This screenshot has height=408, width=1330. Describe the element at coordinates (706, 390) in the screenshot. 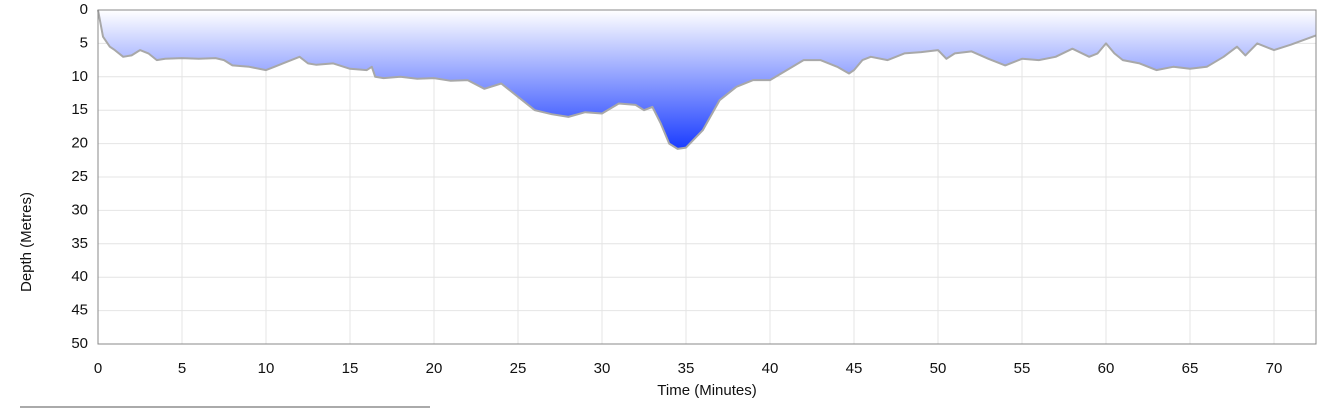

I see `x-axis-title: Time (Minutes)` at that location.